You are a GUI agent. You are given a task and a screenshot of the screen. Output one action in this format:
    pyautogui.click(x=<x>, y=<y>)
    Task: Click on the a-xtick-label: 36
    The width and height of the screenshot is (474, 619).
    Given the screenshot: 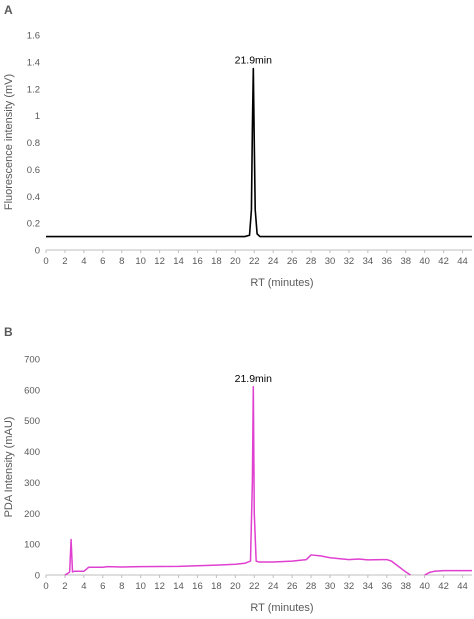 What is the action you would take?
    pyautogui.click(x=387, y=261)
    